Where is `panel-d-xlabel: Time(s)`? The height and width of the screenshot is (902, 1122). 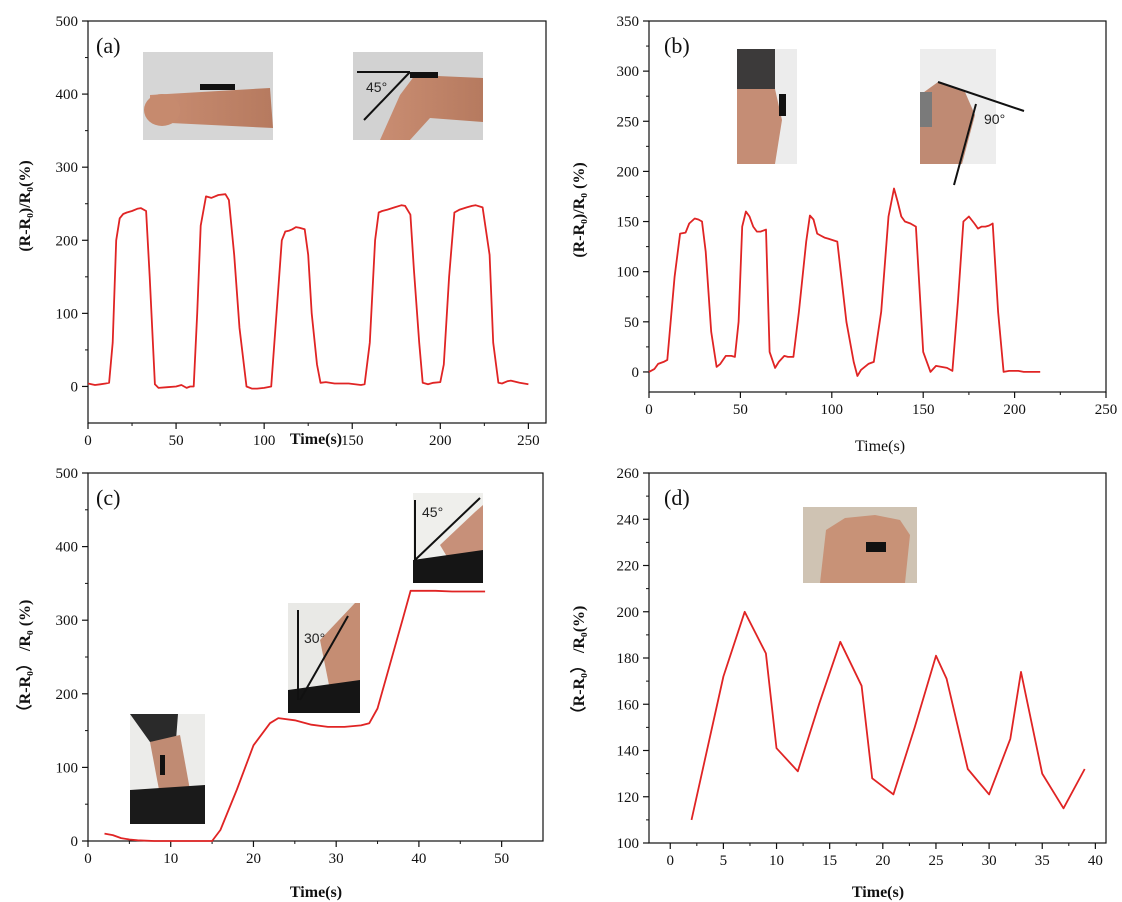
panel-d-xlabel: Time(s) is located at coordinates (878, 892).